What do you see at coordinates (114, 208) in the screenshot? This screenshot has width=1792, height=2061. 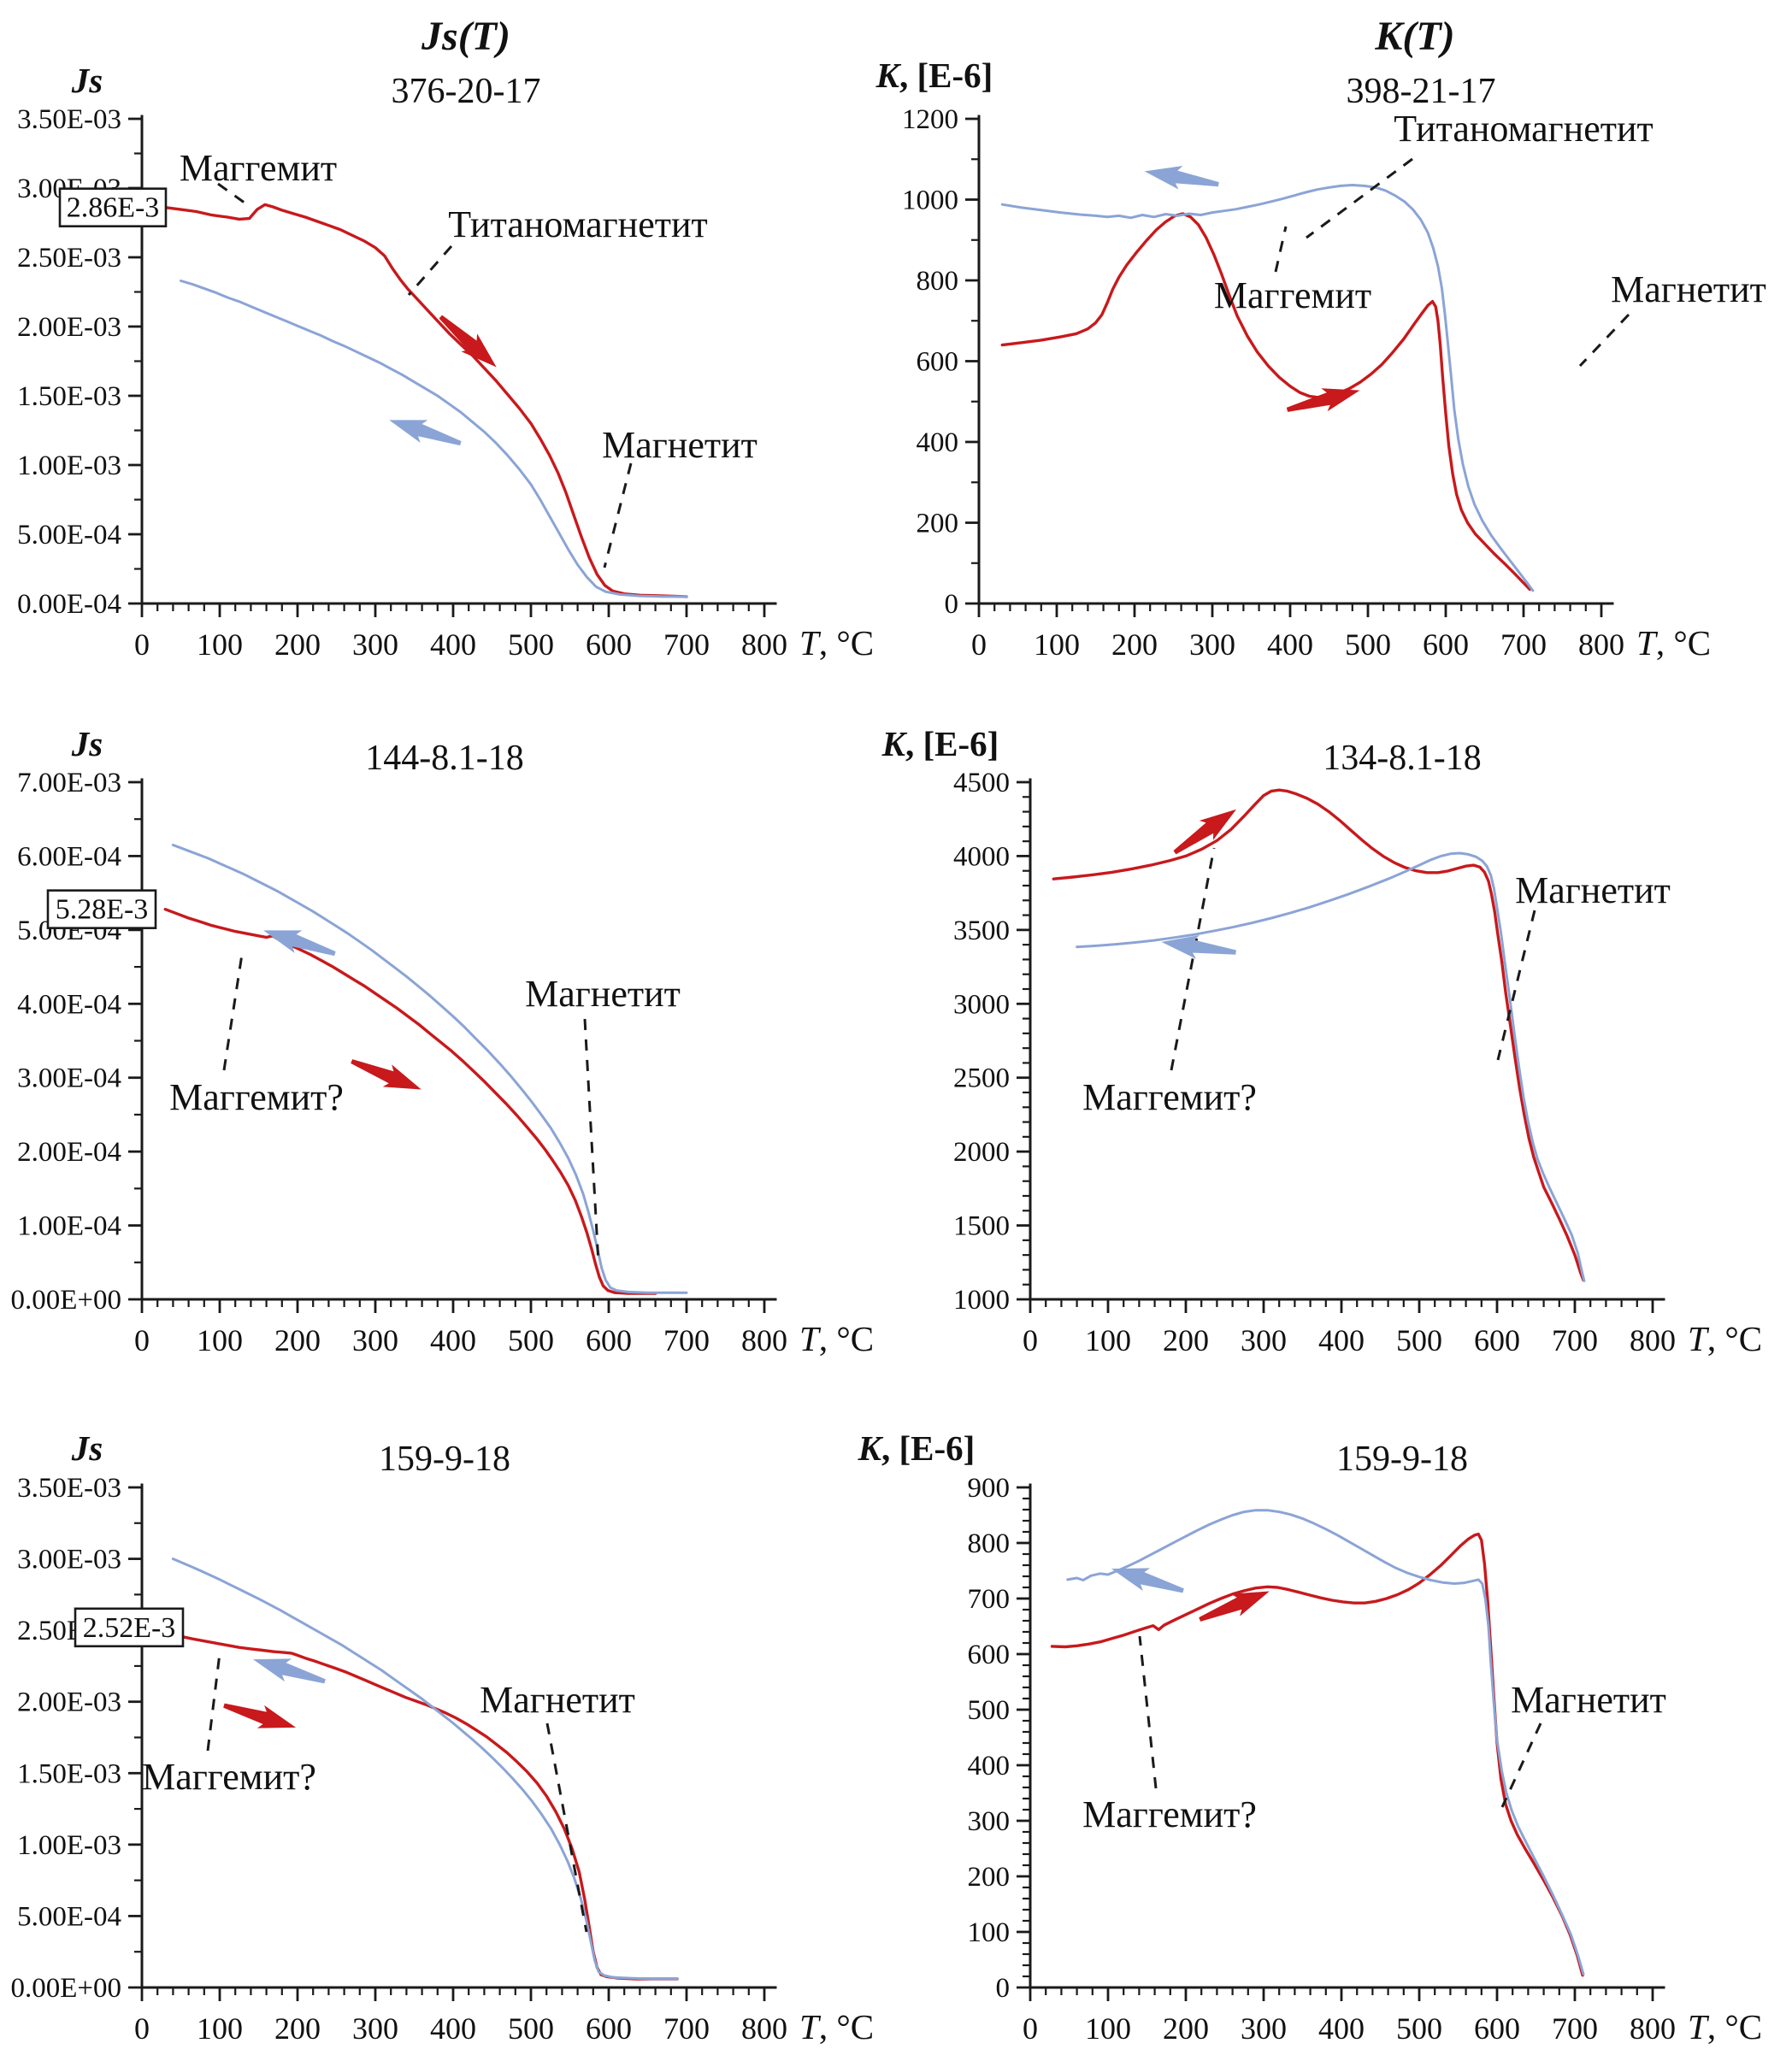 I see `value-callout-text: 2.86E-3` at bounding box center [114, 208].